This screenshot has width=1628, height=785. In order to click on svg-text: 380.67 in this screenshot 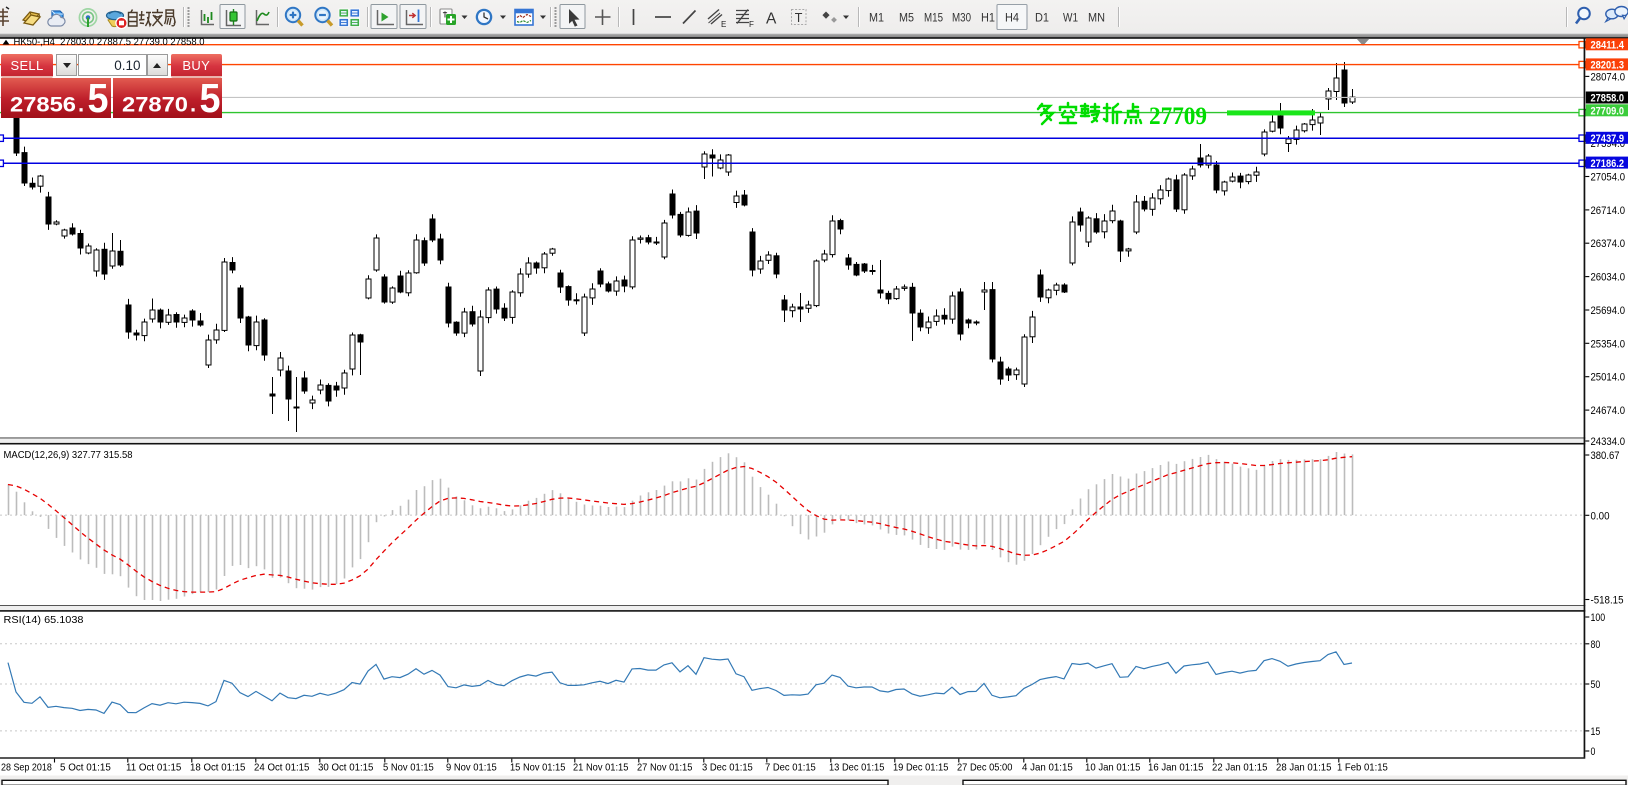, I will do `click(1605, 456)`.